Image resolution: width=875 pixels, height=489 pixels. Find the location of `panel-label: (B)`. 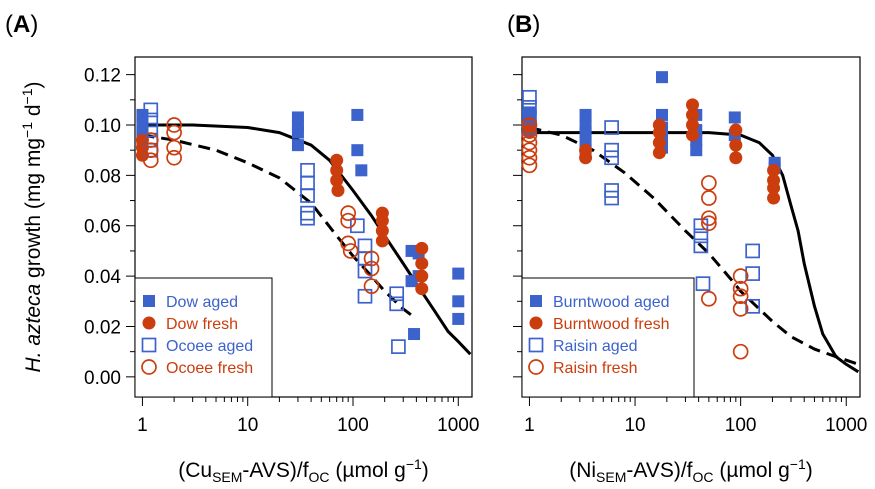

panel-label: (B) is located at coordinates (523, 24).